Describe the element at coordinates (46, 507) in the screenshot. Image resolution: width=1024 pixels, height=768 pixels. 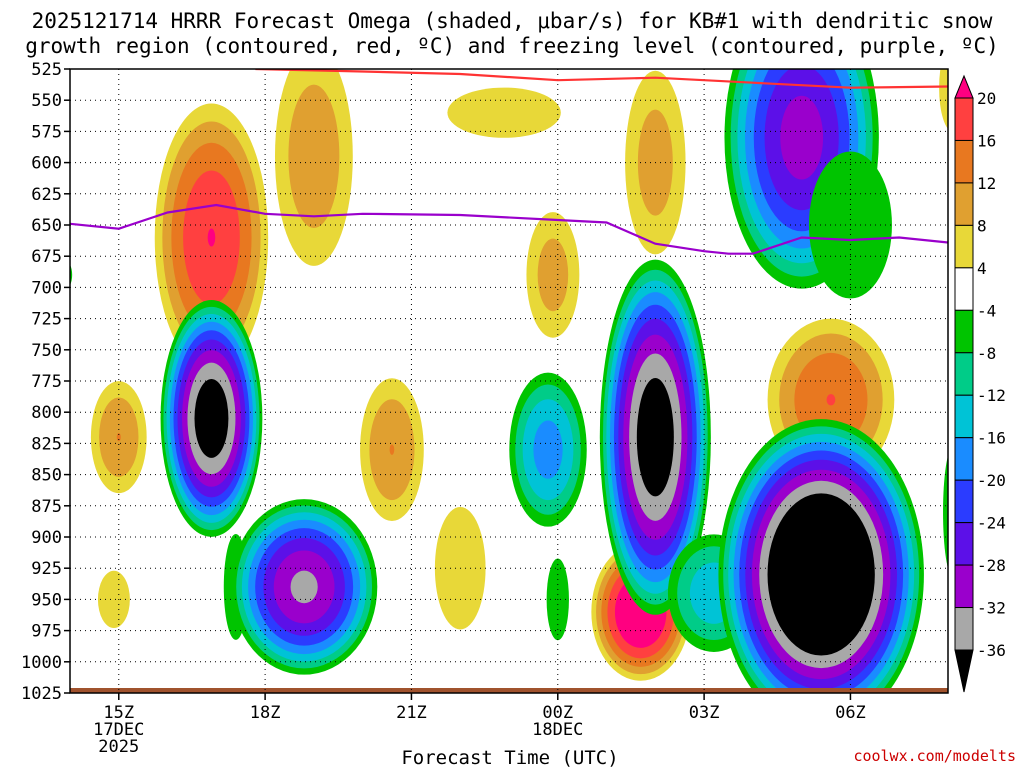
I see `y-tick-label: 875` at that location.